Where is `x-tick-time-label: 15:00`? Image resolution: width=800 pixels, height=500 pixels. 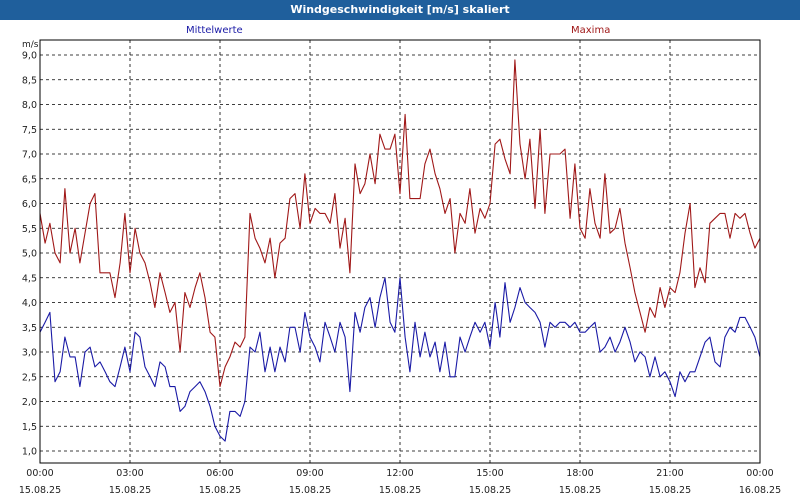 x-tick-time-label: 15:00 is located at coordinates (489, 473).